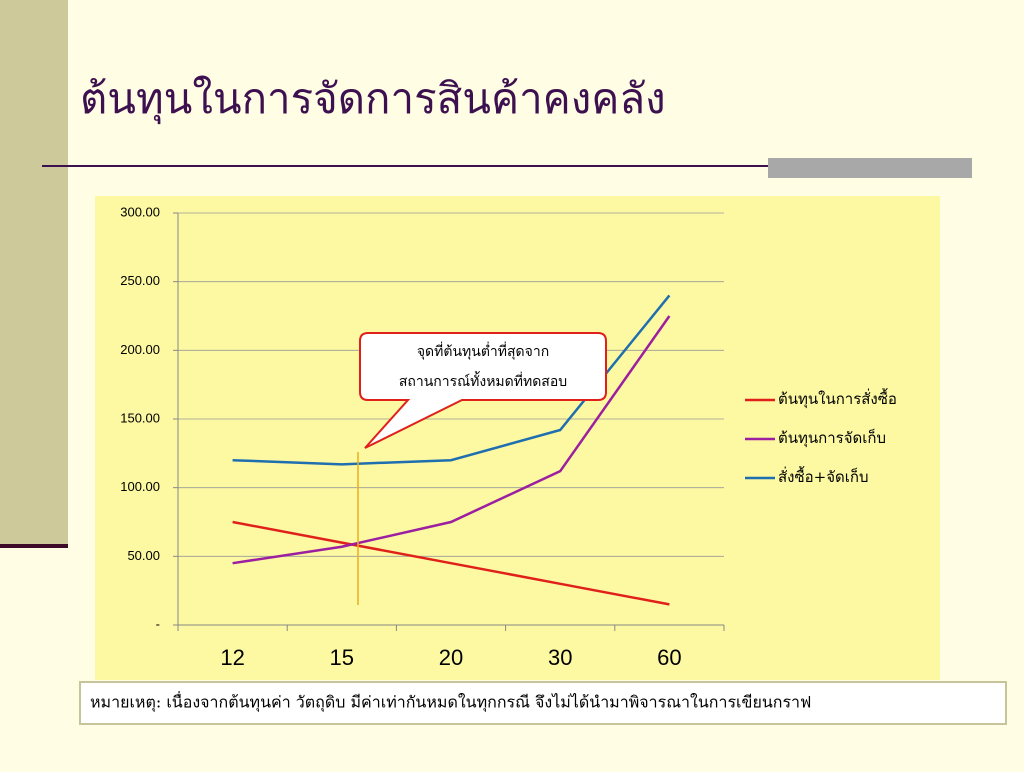  What do you see at coordinates (140, 280) in the screenshot?
I see `y-tick-label: 250.00` at bounding box center [140, 280].